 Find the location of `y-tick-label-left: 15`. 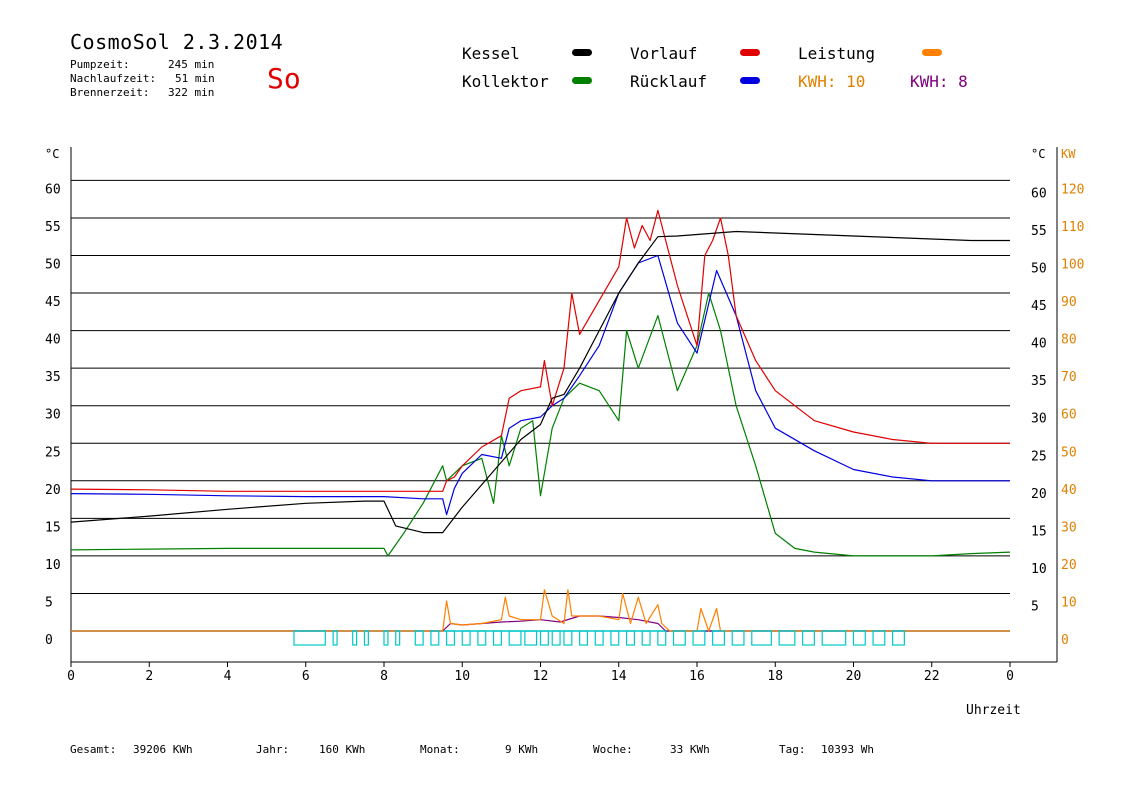

y-tick-label-left: 15 is located at coordinates (53, 527).